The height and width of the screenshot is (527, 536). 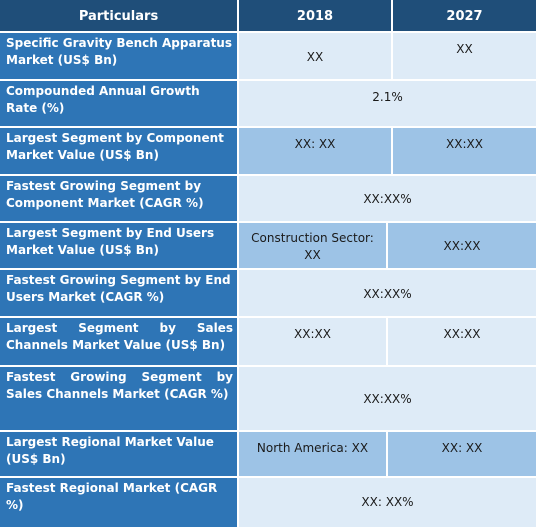 I want to click on header-particulars: Particulars, so click(x=118, y=16).